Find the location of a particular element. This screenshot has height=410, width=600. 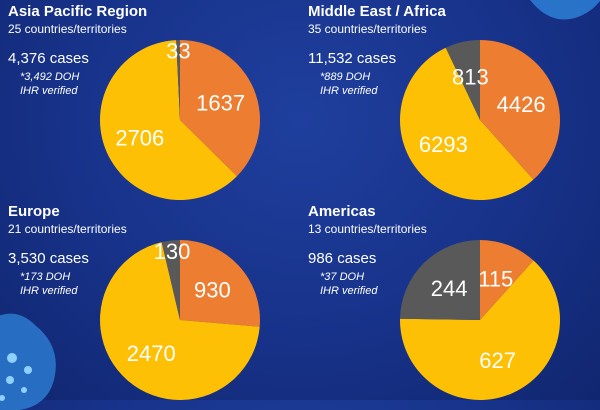

verification-note: *173 DOH IHR verified is located at coordinates (48, 284).